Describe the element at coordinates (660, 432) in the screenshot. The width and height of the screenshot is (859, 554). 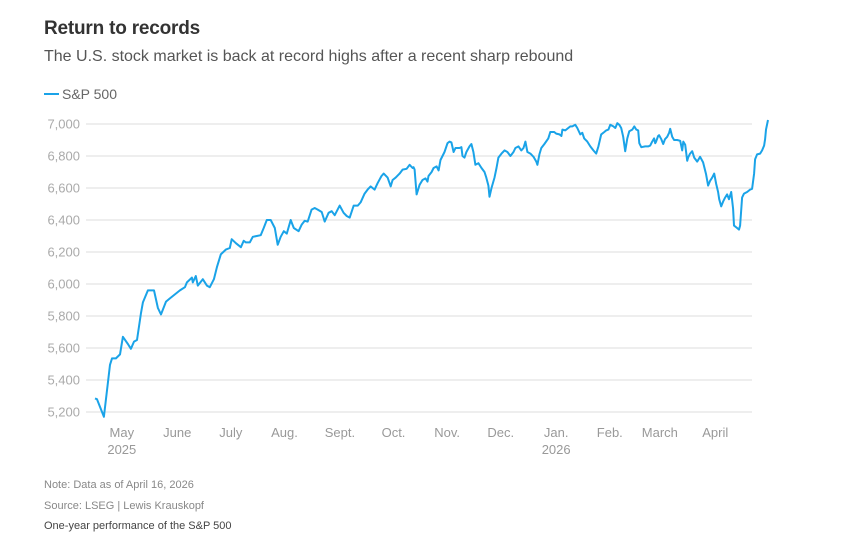
I see `x-tick-label: March` at that location.